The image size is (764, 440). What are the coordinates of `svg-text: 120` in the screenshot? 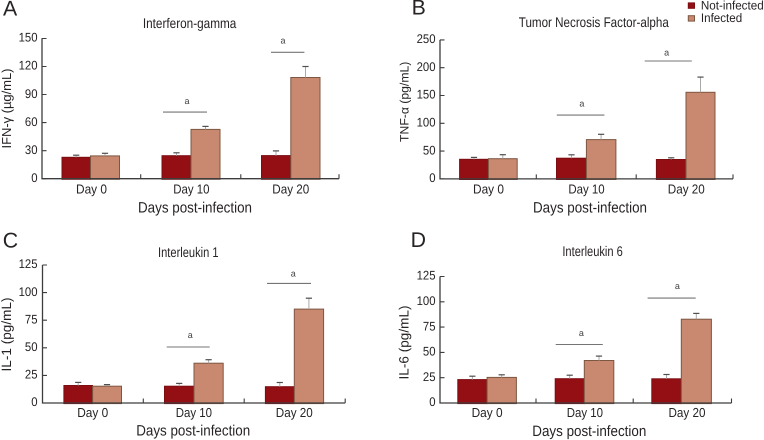 It's located at (28, 66).